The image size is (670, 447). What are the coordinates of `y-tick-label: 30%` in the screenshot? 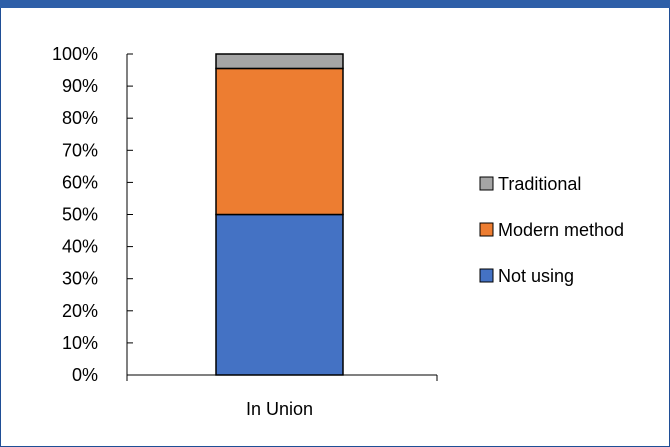 It's located at (80, 279).